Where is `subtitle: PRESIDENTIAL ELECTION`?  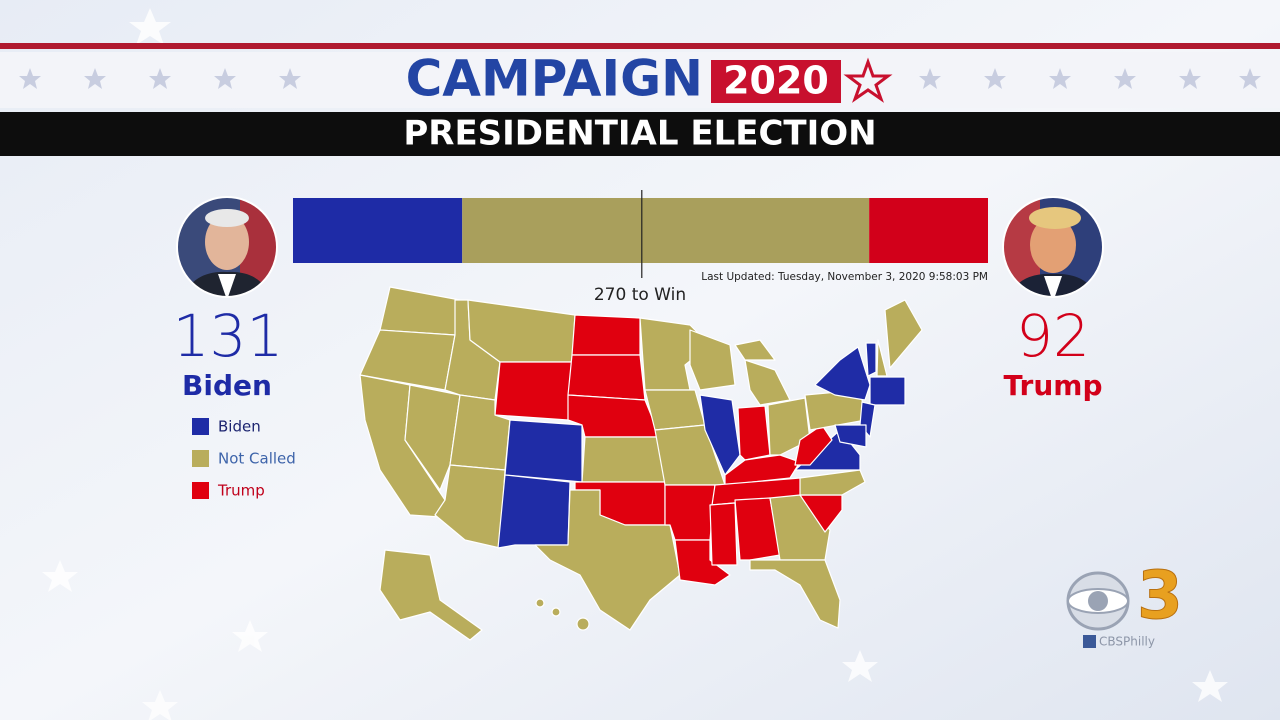 subtitle: PRESIDENTIAL ELECTION is located at coordinates (639, 134).